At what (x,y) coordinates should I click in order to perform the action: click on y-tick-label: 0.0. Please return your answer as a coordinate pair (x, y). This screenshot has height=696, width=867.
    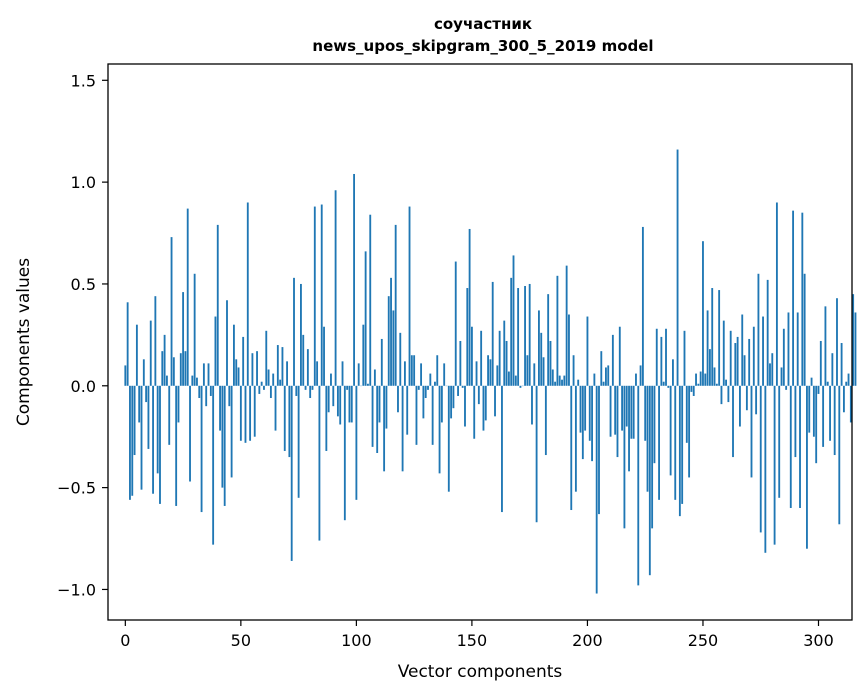
    Looking at the image, I should click on (83, 386).